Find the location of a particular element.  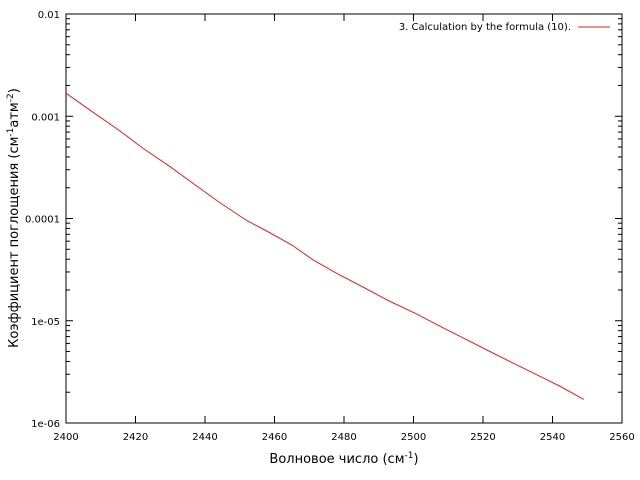

x-tick-label: 2440 is located at coordinates (204, 437).